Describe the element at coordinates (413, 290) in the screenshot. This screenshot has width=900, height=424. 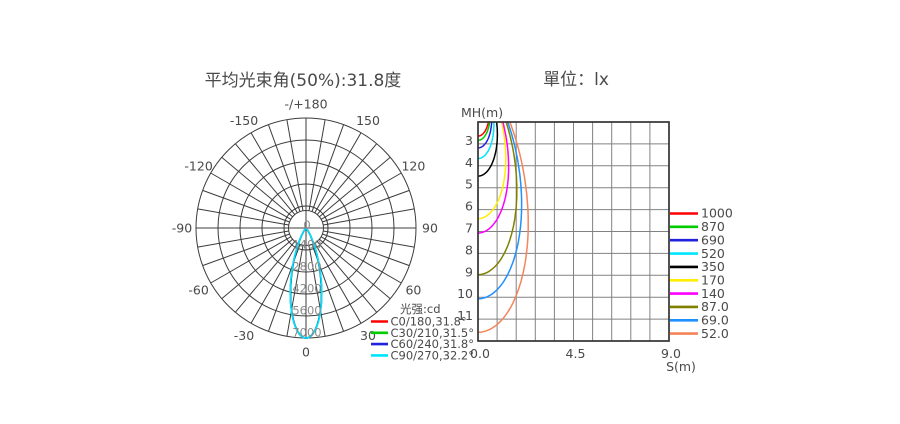
I see `polar-angle-label: 60` at that location.